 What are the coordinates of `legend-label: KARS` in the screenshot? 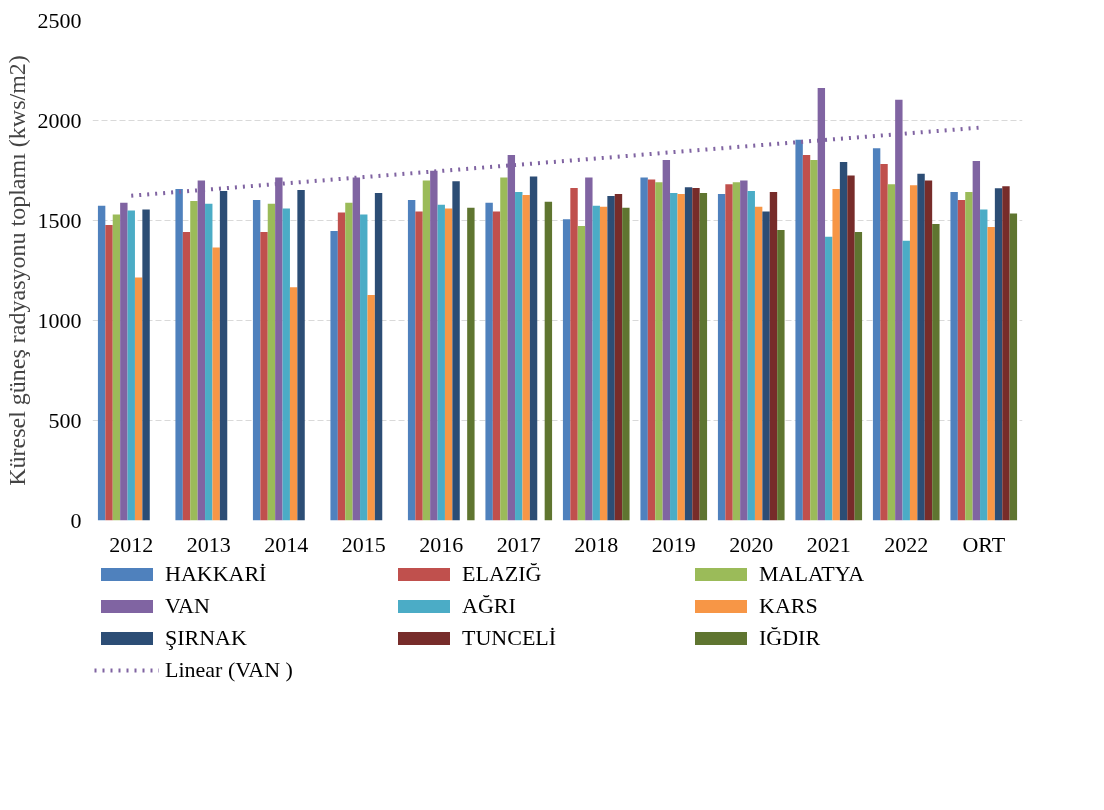 It's located at (789, 606).